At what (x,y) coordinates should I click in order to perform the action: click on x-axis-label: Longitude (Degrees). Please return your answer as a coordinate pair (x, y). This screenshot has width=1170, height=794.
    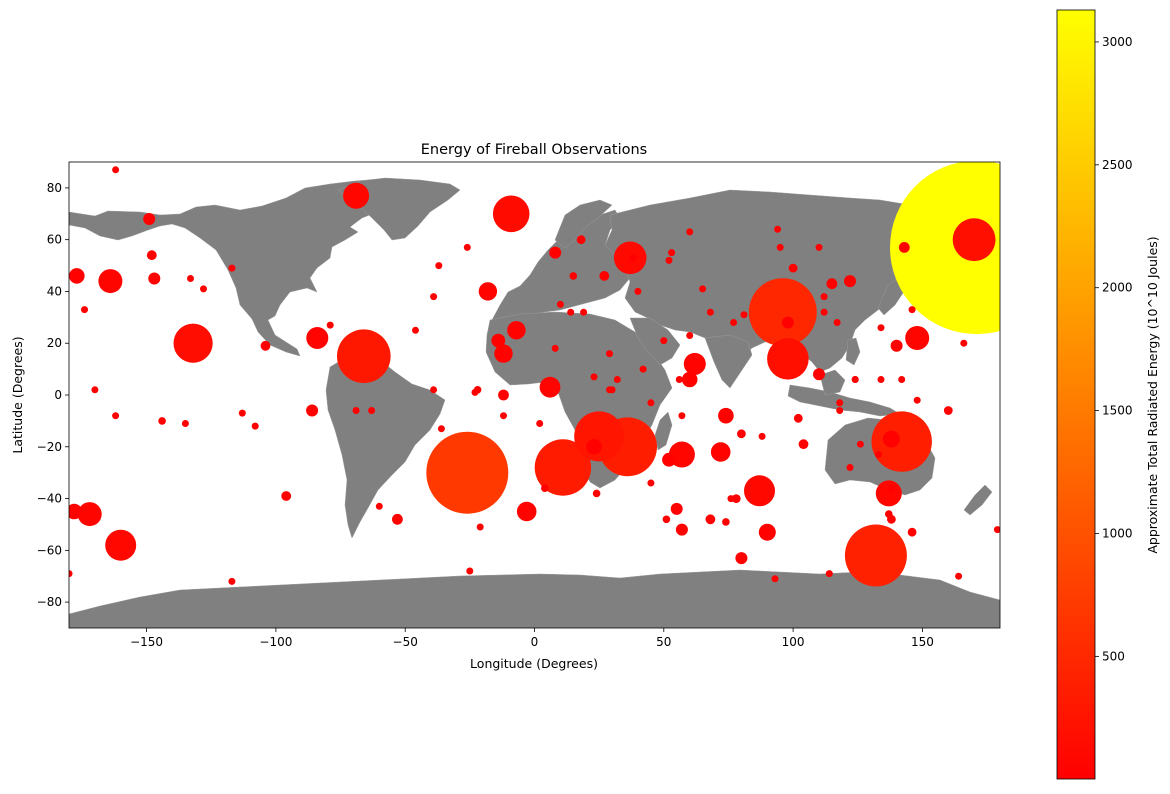
    Looking at the image, I should click on (534, 663).